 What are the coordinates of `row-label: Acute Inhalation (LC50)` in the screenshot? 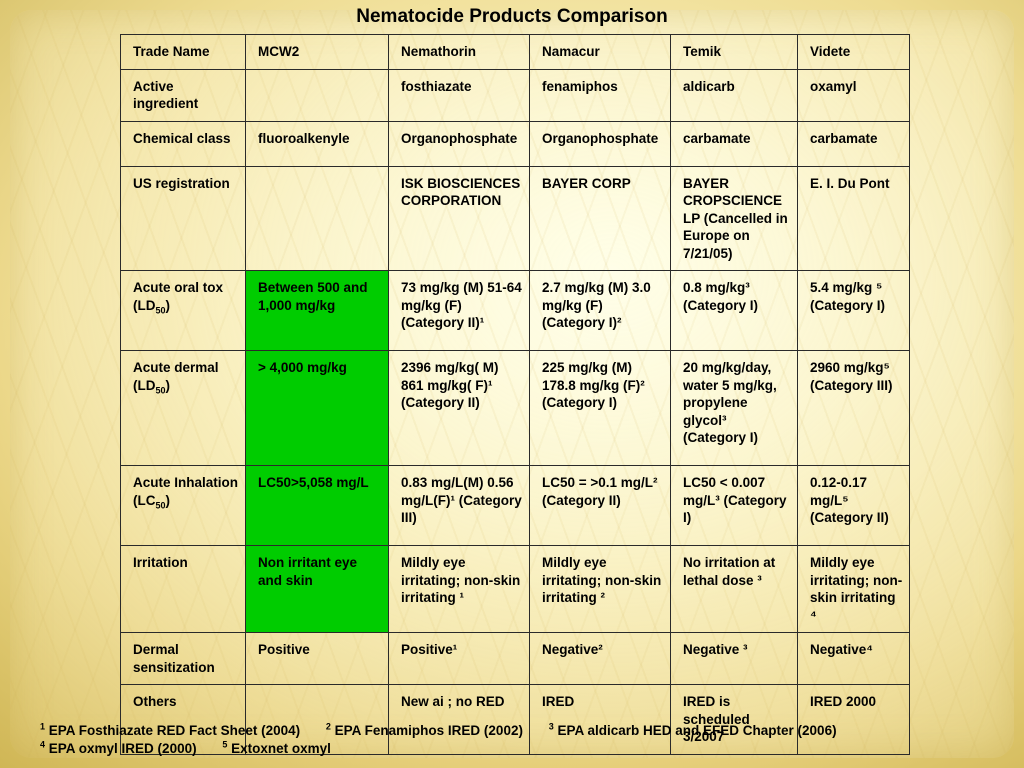 It's located at (183, 505).